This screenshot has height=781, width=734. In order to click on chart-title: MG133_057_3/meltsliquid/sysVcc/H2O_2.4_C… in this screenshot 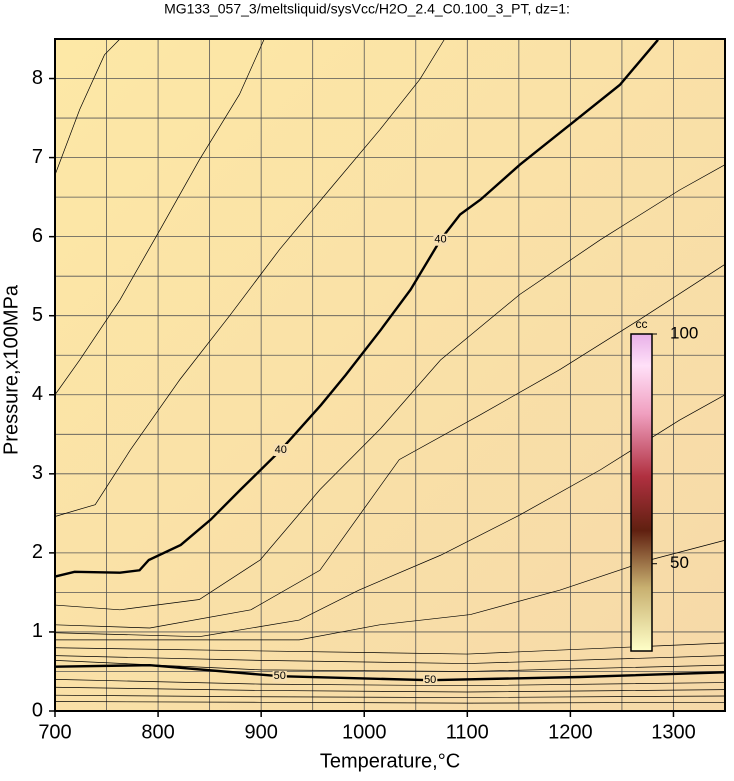, I will do `click(367, 9)`.